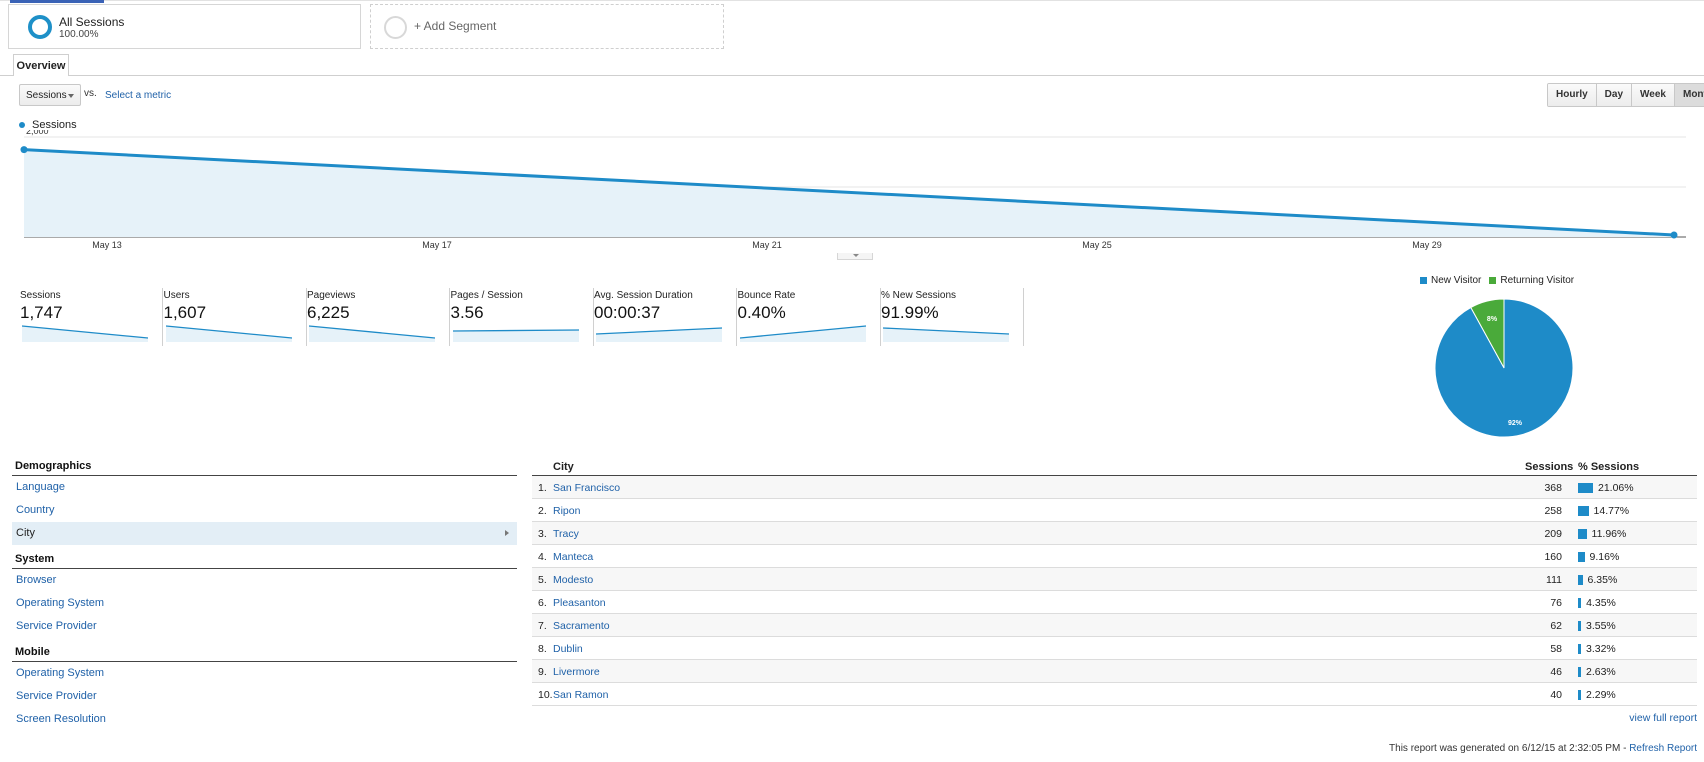  What do you see at coordinates (1663, 748) in the screenshot?
I see `refresh-report-link: Refresh Report` at bounding box center [1663, 748].